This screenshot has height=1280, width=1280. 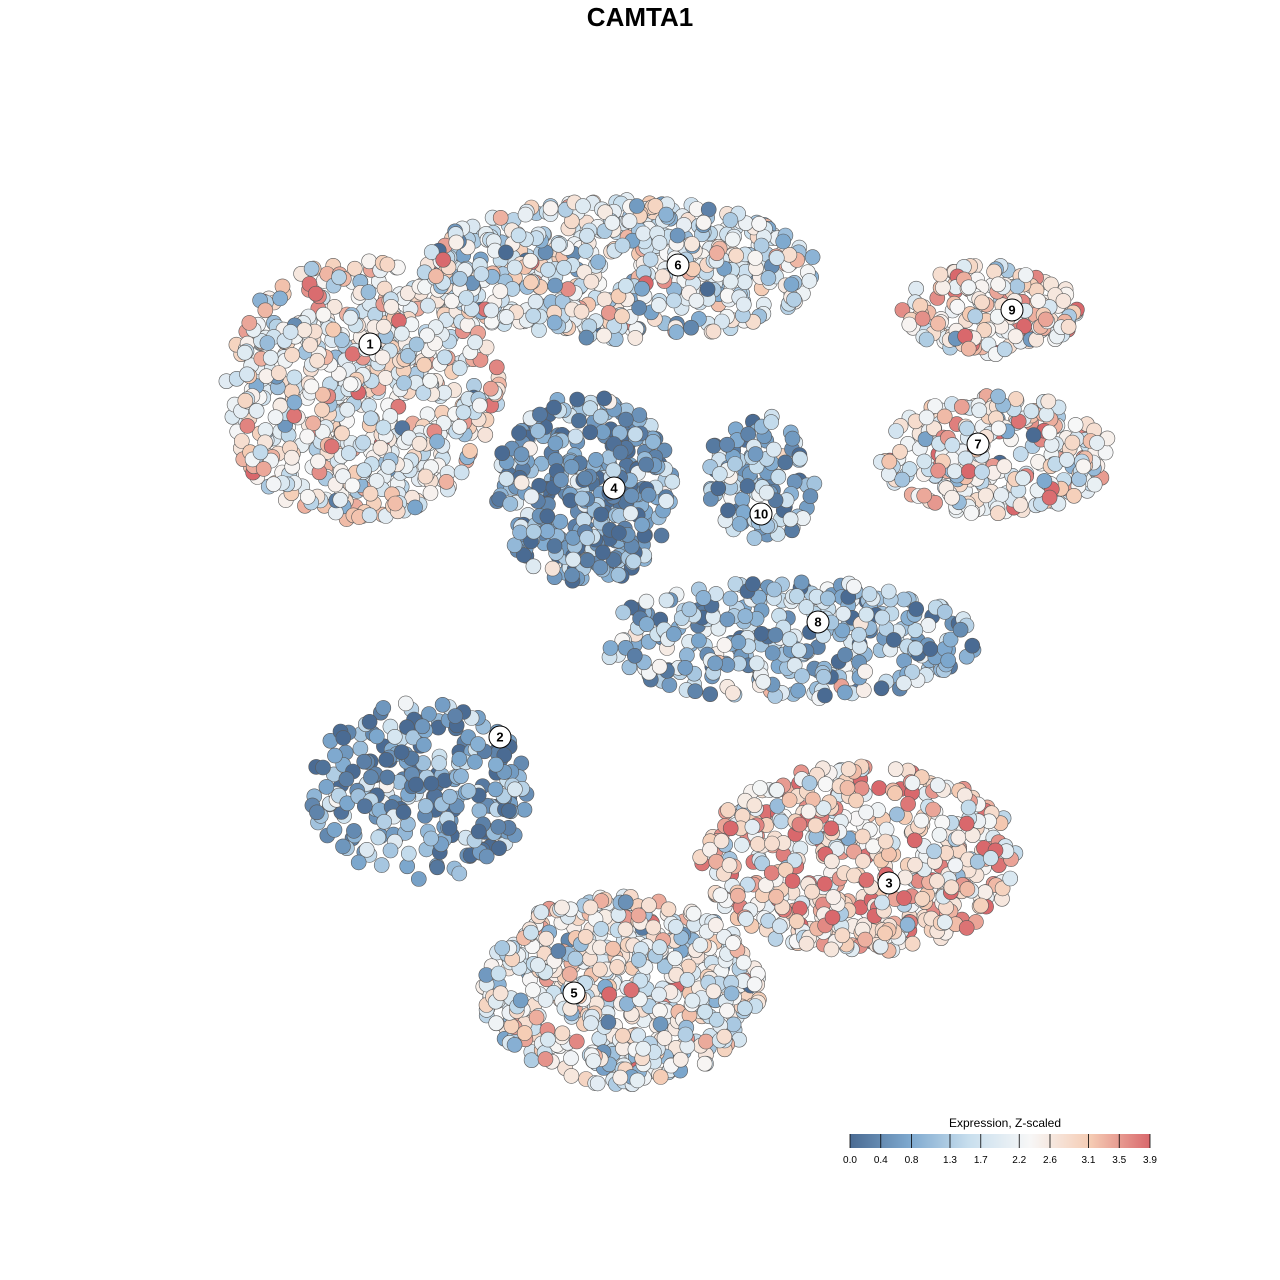 I want to click on cluster-label-text: 1, so click(x=369, y=344).